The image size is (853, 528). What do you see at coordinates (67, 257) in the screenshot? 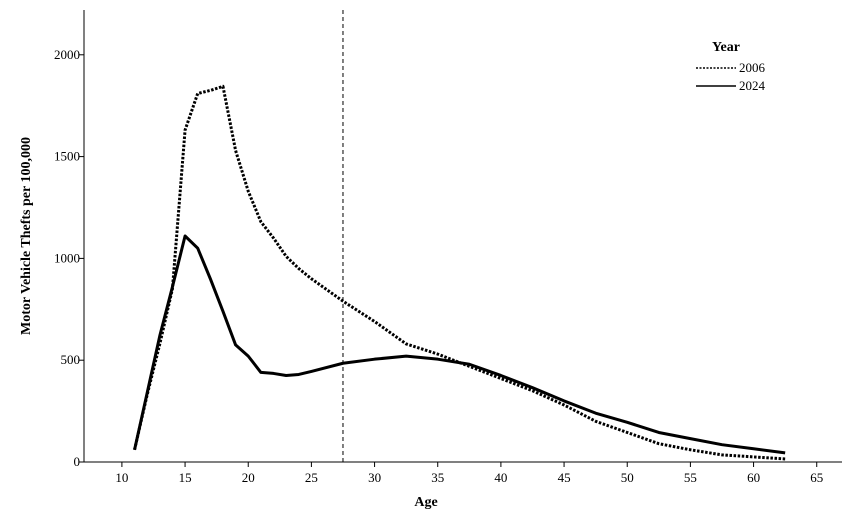
I see `y-tick-label: 1000` at bounding box center [67, 257].